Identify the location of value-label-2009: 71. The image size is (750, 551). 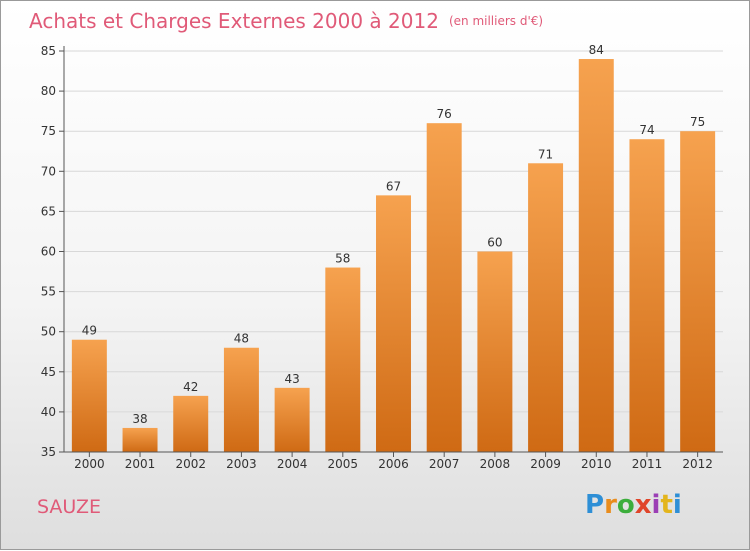
(545, 154).